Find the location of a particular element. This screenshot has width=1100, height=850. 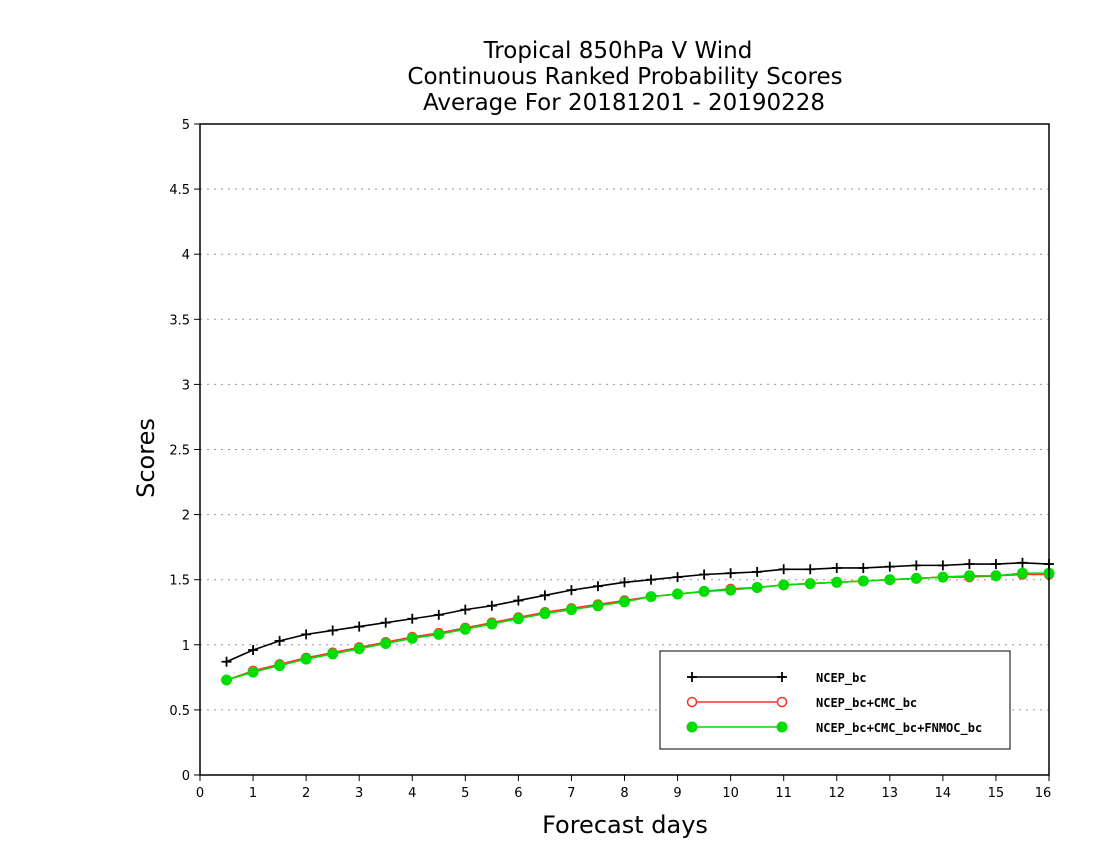

x-tick-label: 9 is located at coordinates (677, 793).